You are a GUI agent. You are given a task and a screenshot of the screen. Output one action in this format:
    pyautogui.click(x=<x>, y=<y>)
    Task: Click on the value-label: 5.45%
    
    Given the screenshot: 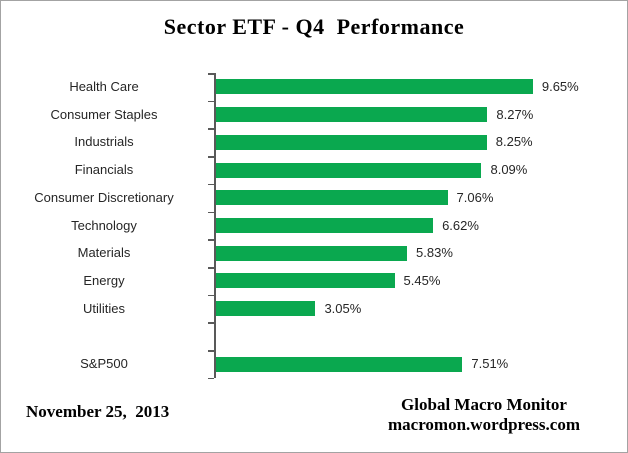 What is the action you would take?
    pyautogui.click(x=422, y=281)
    